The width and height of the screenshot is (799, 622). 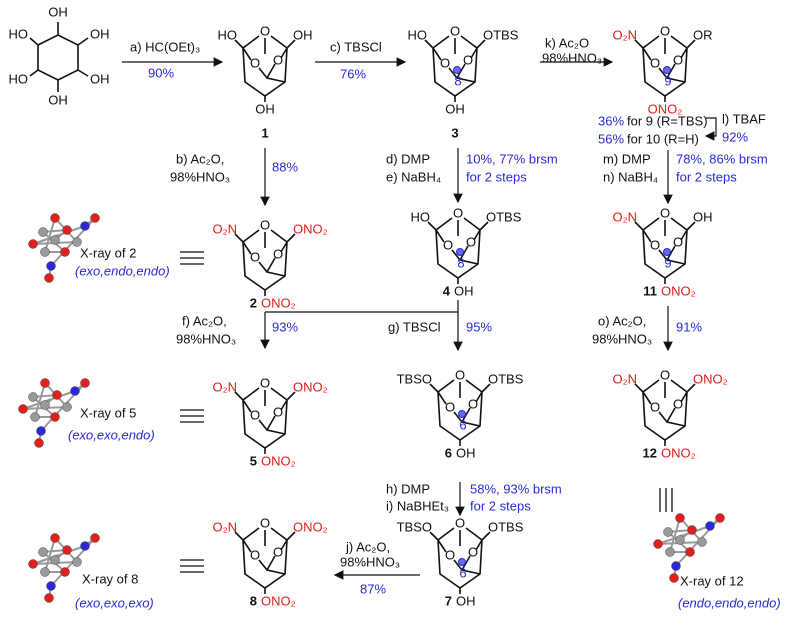 I want to click on x-ray-configuration: (exo,endo,endo), so click(x=122, y=270).